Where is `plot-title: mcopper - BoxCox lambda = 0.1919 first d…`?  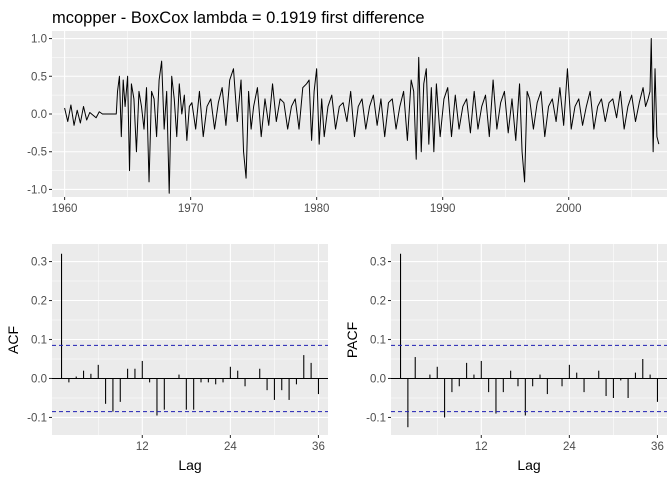
plot-title: mcopper - BoxCox lambda = 0.1919 first d… is located at coordinates (238, 18).